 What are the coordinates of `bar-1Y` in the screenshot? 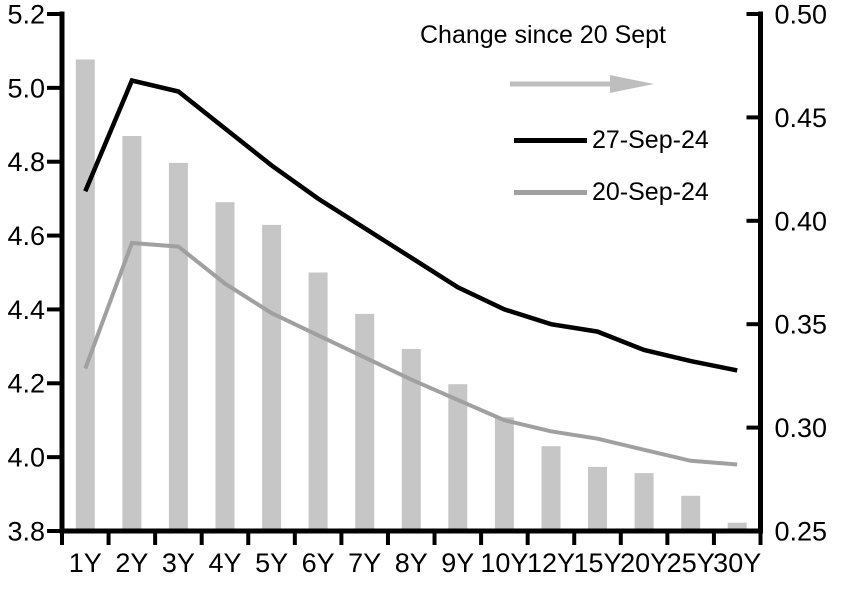 It's located at (85, 296).